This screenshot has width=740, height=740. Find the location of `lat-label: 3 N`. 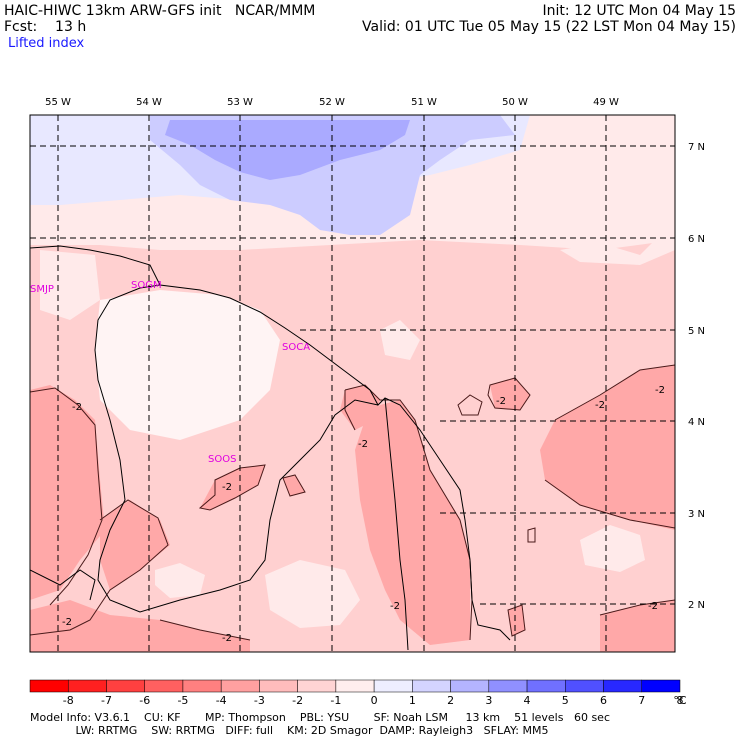

lat-label: 3 N is located at coordinates (696, 514).